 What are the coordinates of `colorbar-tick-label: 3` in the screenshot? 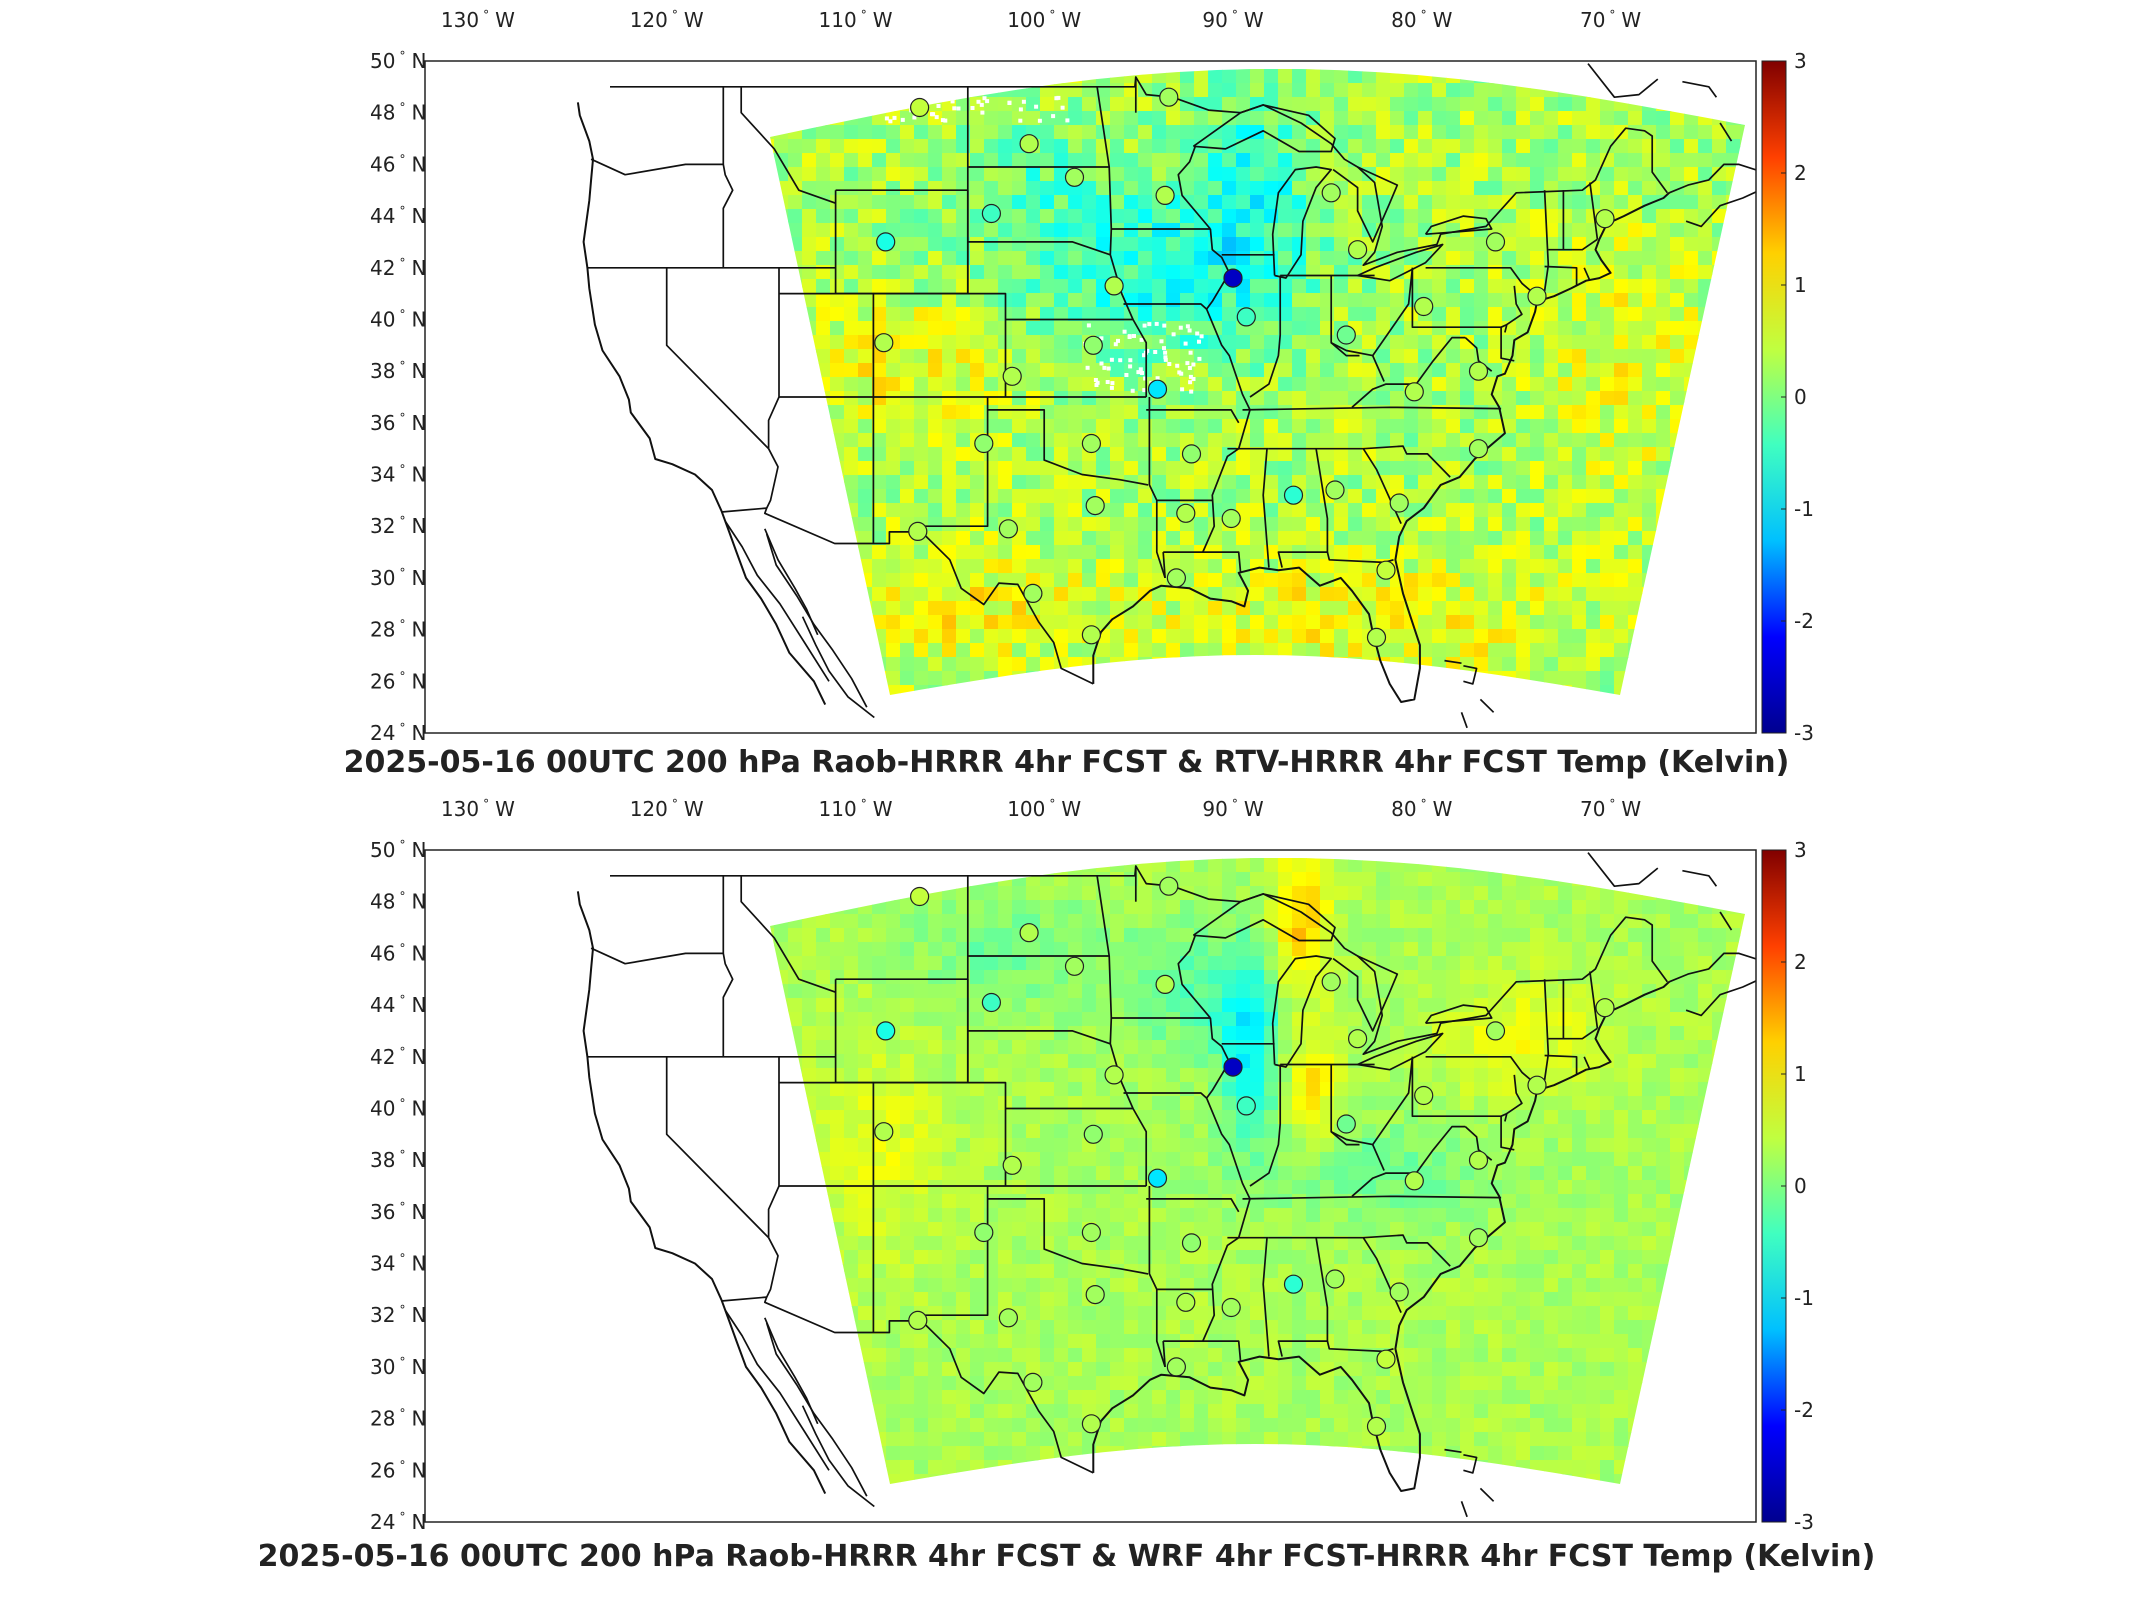 It's located at (1800, 61).